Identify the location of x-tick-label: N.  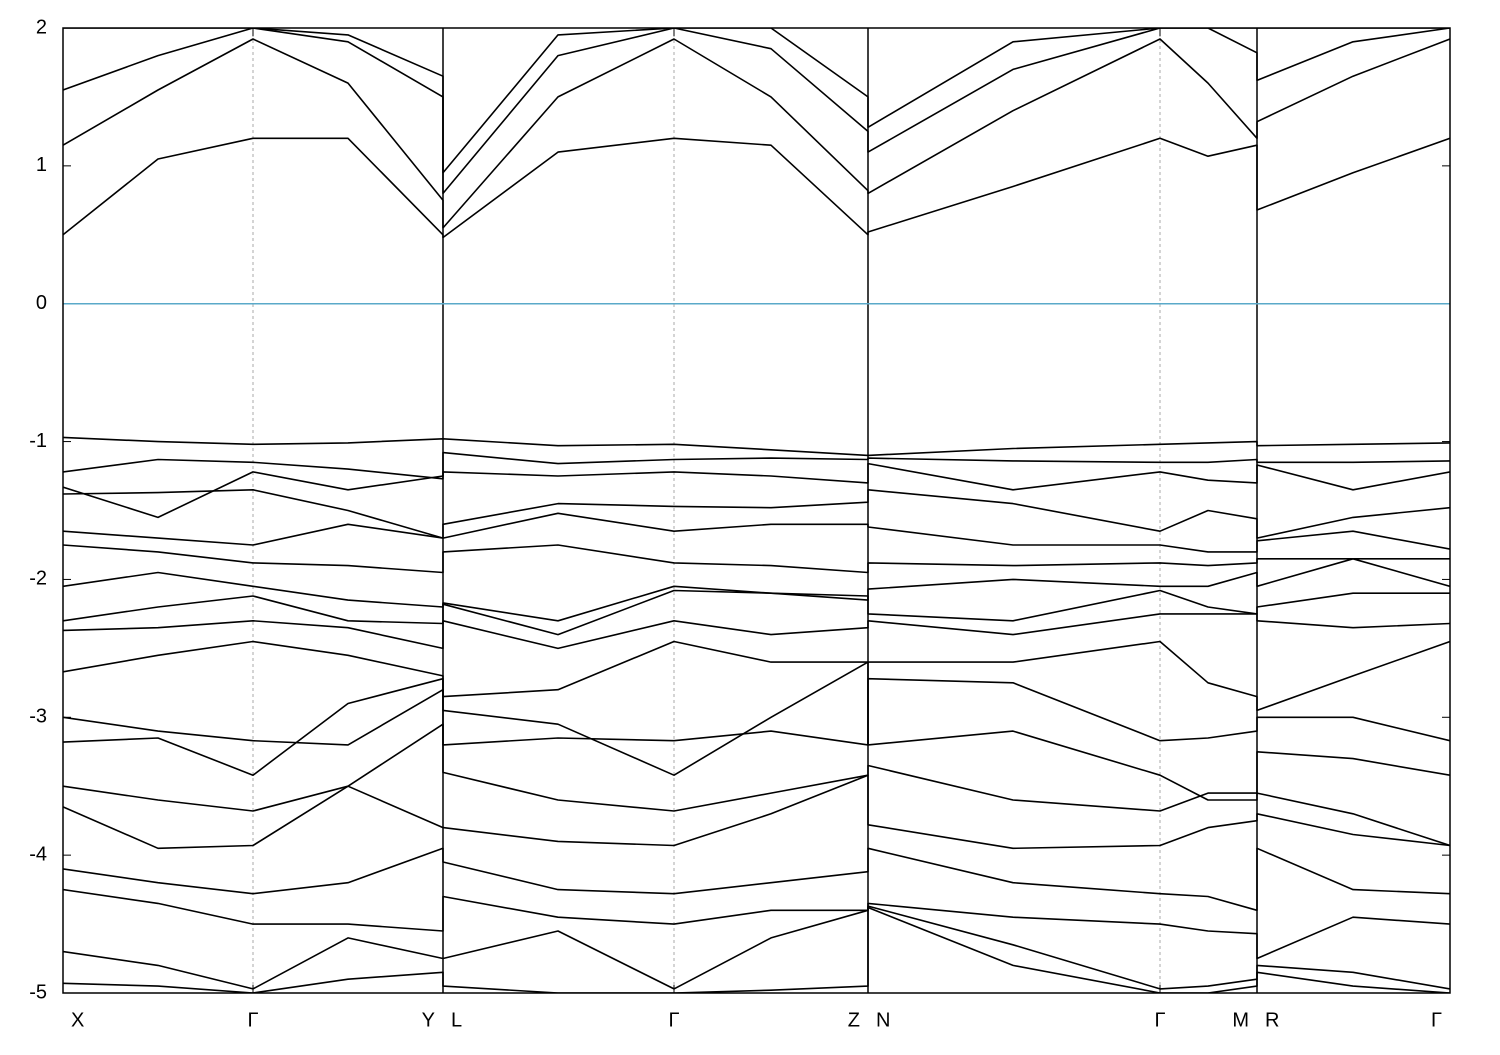
(883, 1020).